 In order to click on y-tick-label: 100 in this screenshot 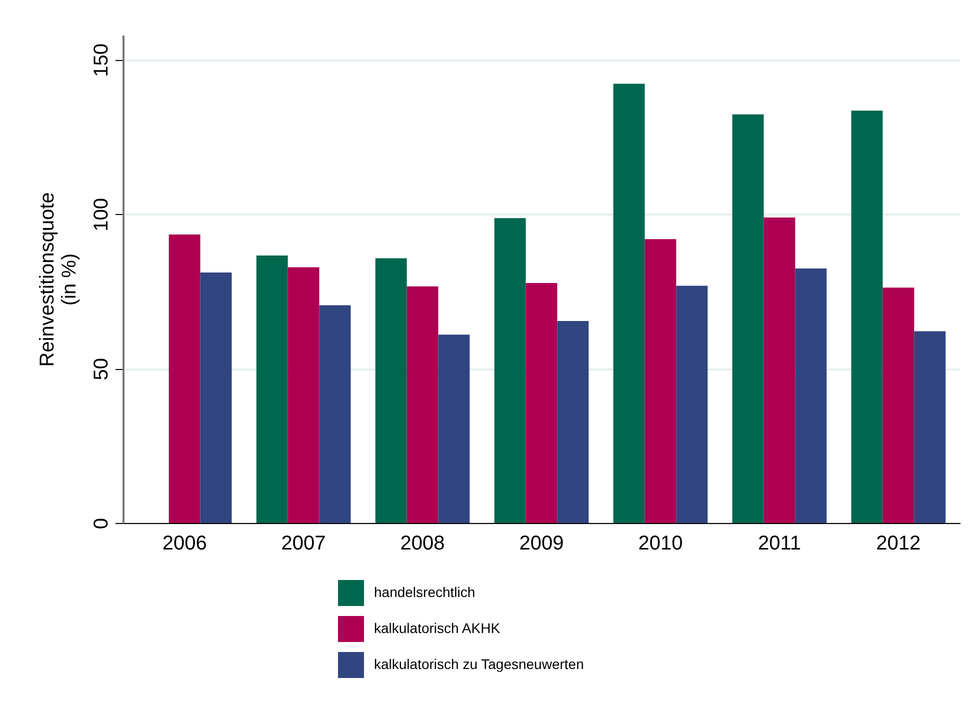, I will do `click(101, 215)`.